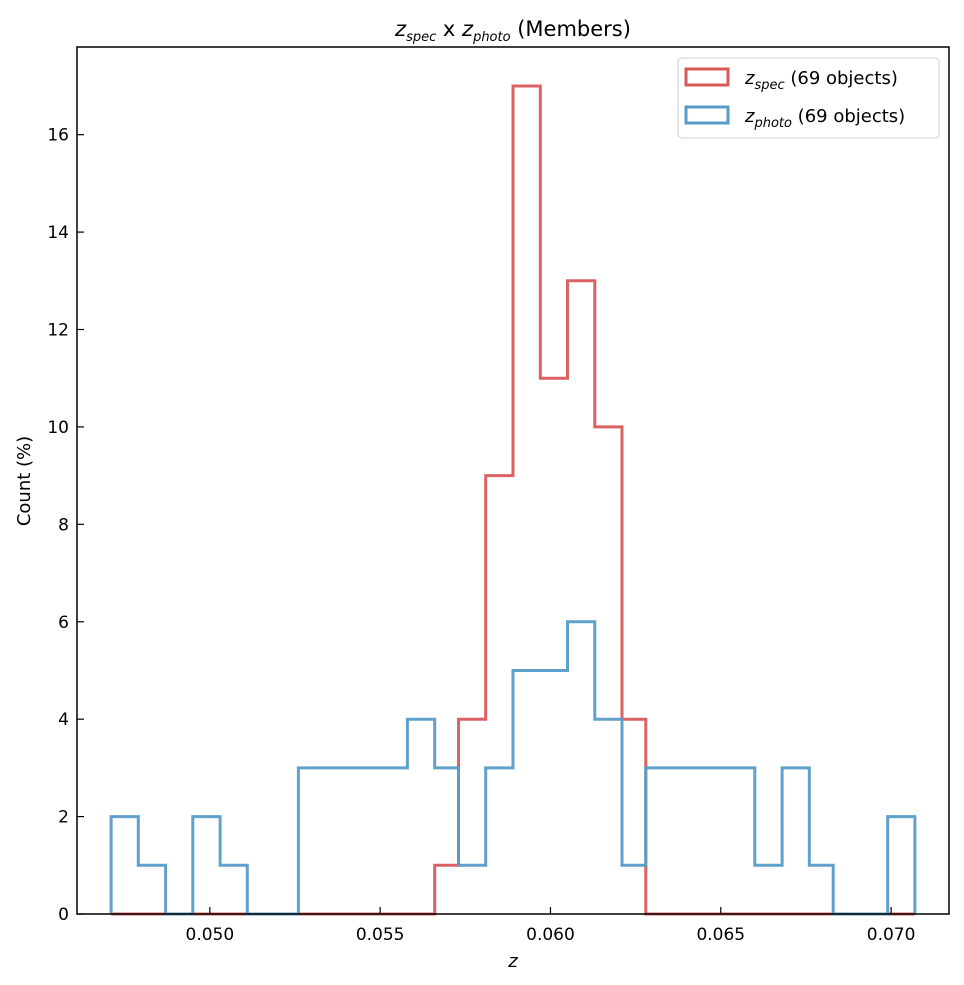 Image resolution: width=964 pixels, height=985 pixels. I want to click on y-tick-label: 14, so click(58, 233).